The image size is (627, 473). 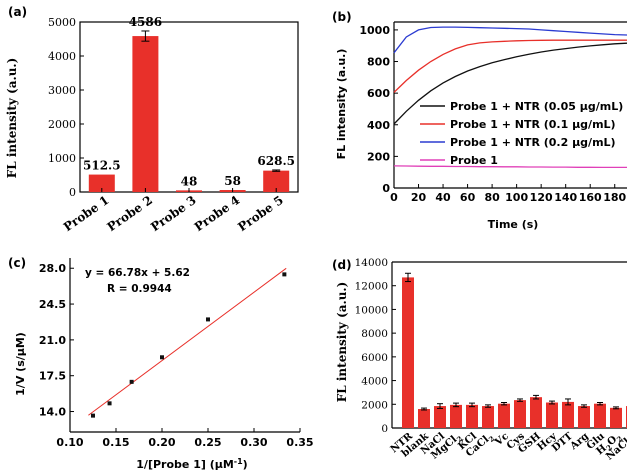 What do you see at coordinates (374, 382) in the screenshot?
I see `panel-d-ytick-label: 4000` at bounding box center [374, 382].